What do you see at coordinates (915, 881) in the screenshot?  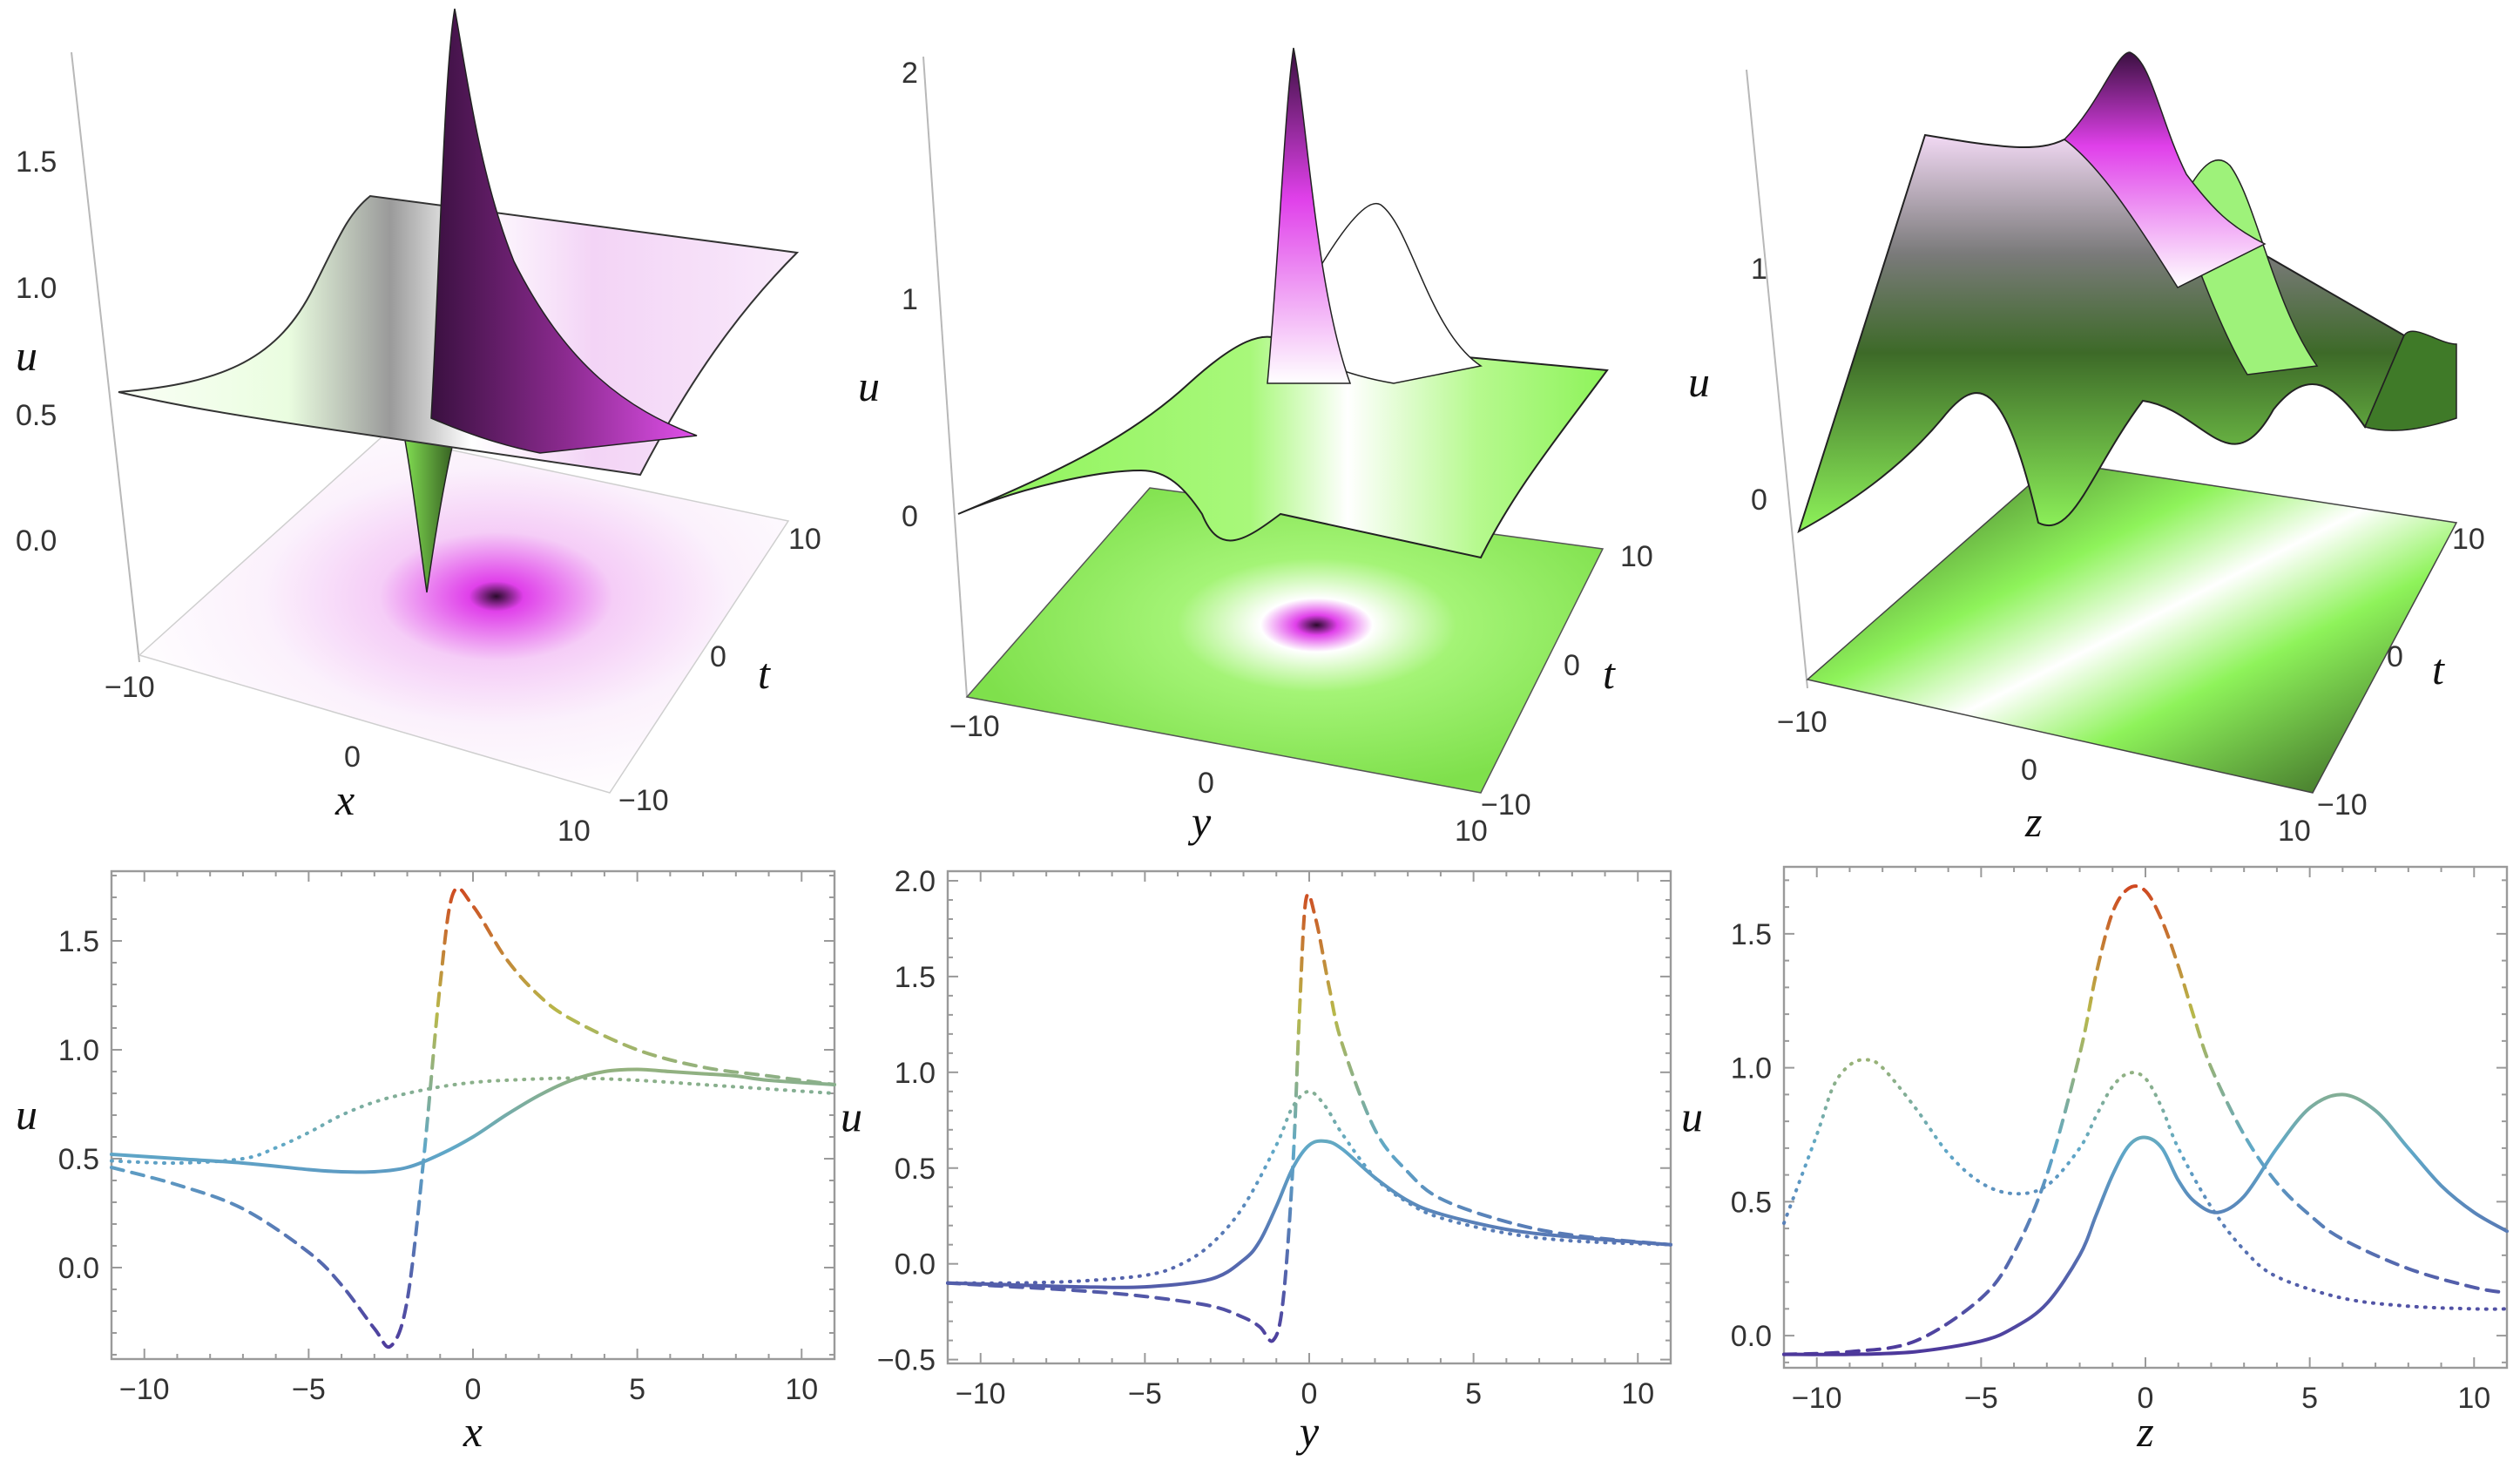 I see `y-tick-label: 2.0` at bounding box center [915, 881].